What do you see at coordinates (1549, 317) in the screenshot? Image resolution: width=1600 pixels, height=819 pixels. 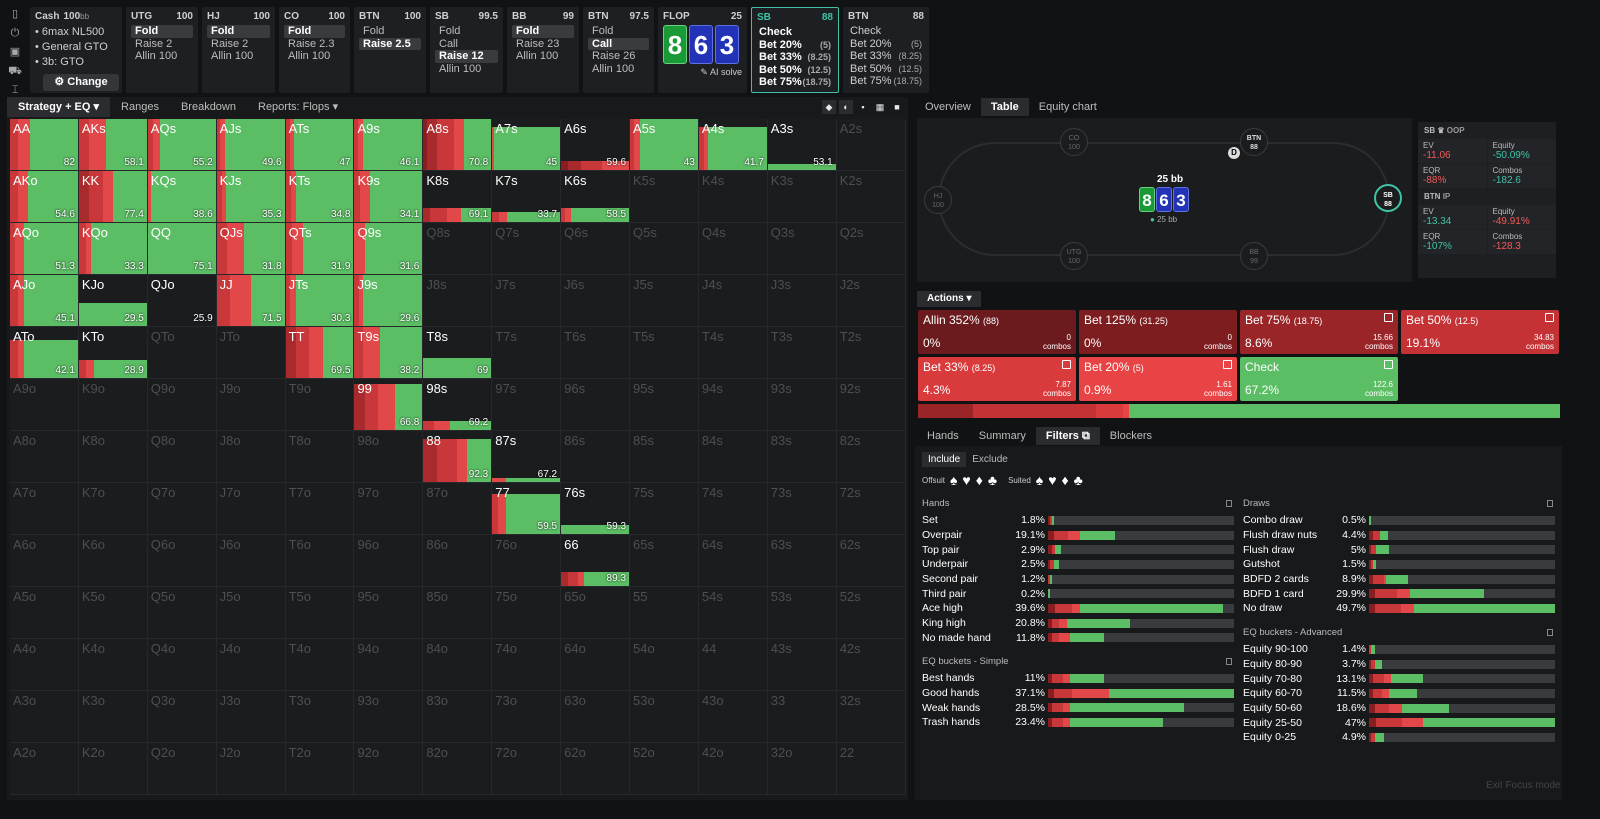 I see `note-icon` at bounding box center [1549, 317].